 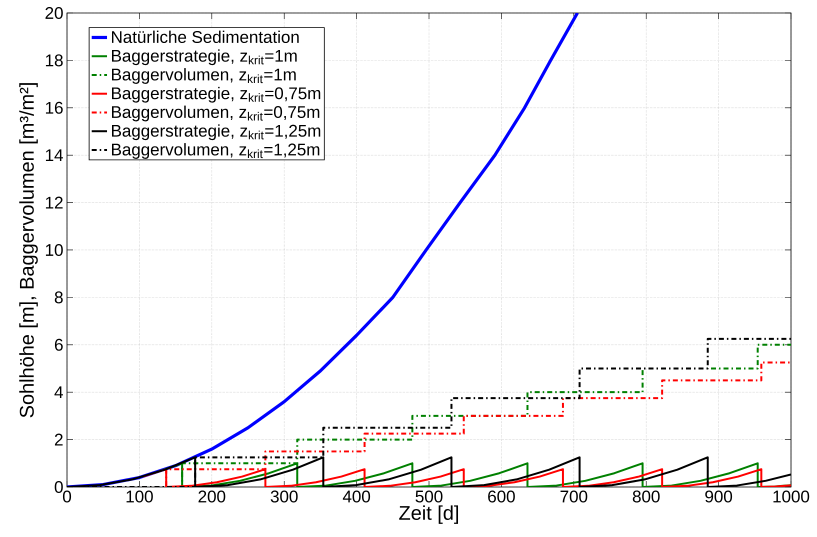 I want to click on x-tick-label: 400, so click(x=356, y=496).